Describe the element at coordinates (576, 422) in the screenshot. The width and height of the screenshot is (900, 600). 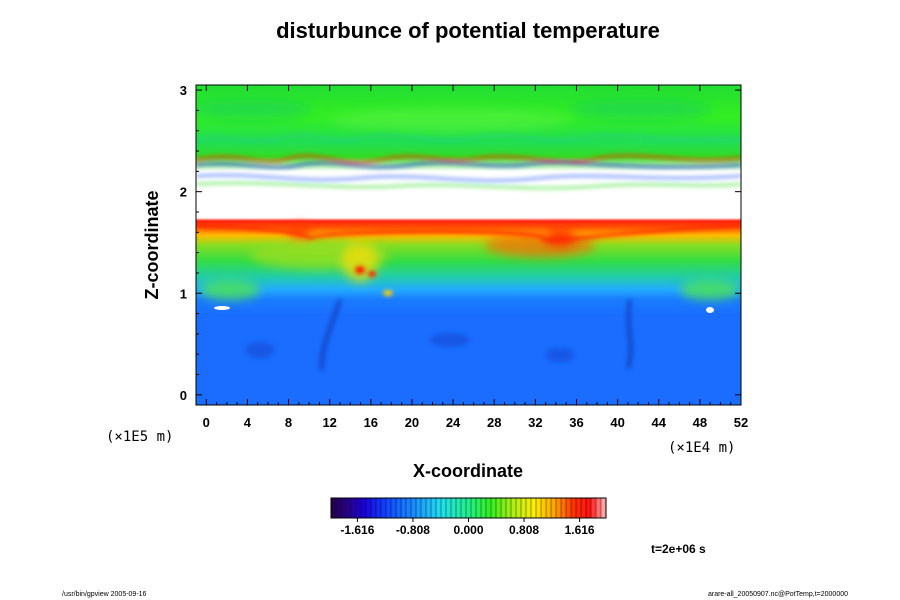
I see `x-tick-label: 36` at that location.